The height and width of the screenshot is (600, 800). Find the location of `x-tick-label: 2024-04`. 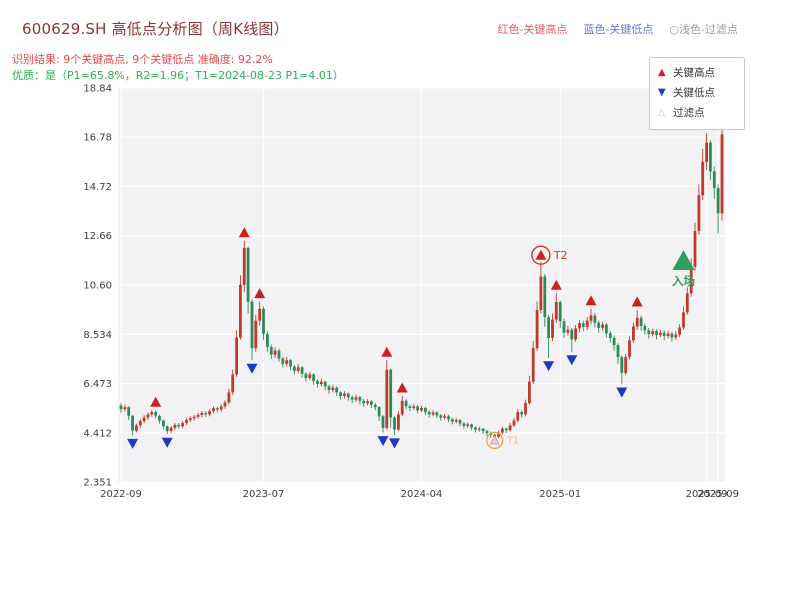

x-tick-label: 2024-04 is located at coordinates (422, 494).